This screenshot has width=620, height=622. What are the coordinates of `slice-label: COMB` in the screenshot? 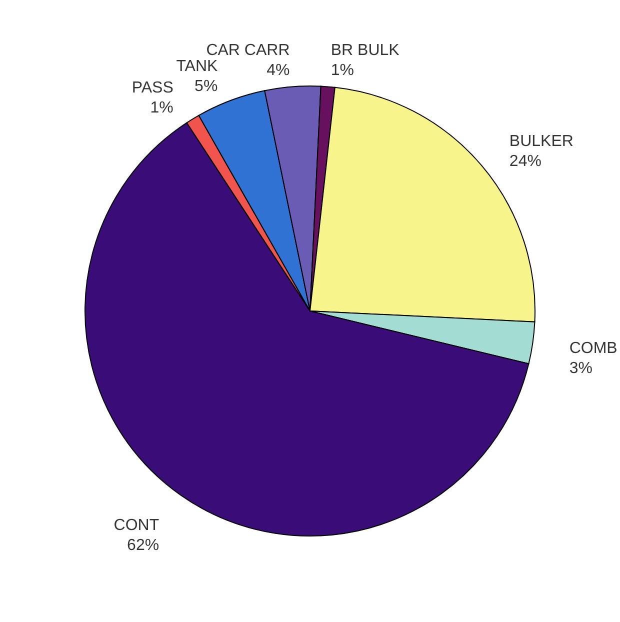 It's located at (593, 349).